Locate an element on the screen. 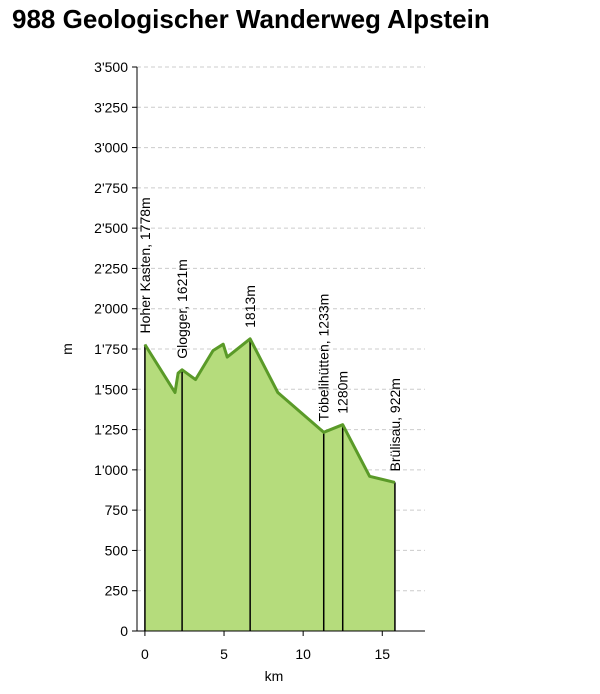 This screenshot has height=694, width=600. x-tick-label: 15 is located at coordinates (382, 654).